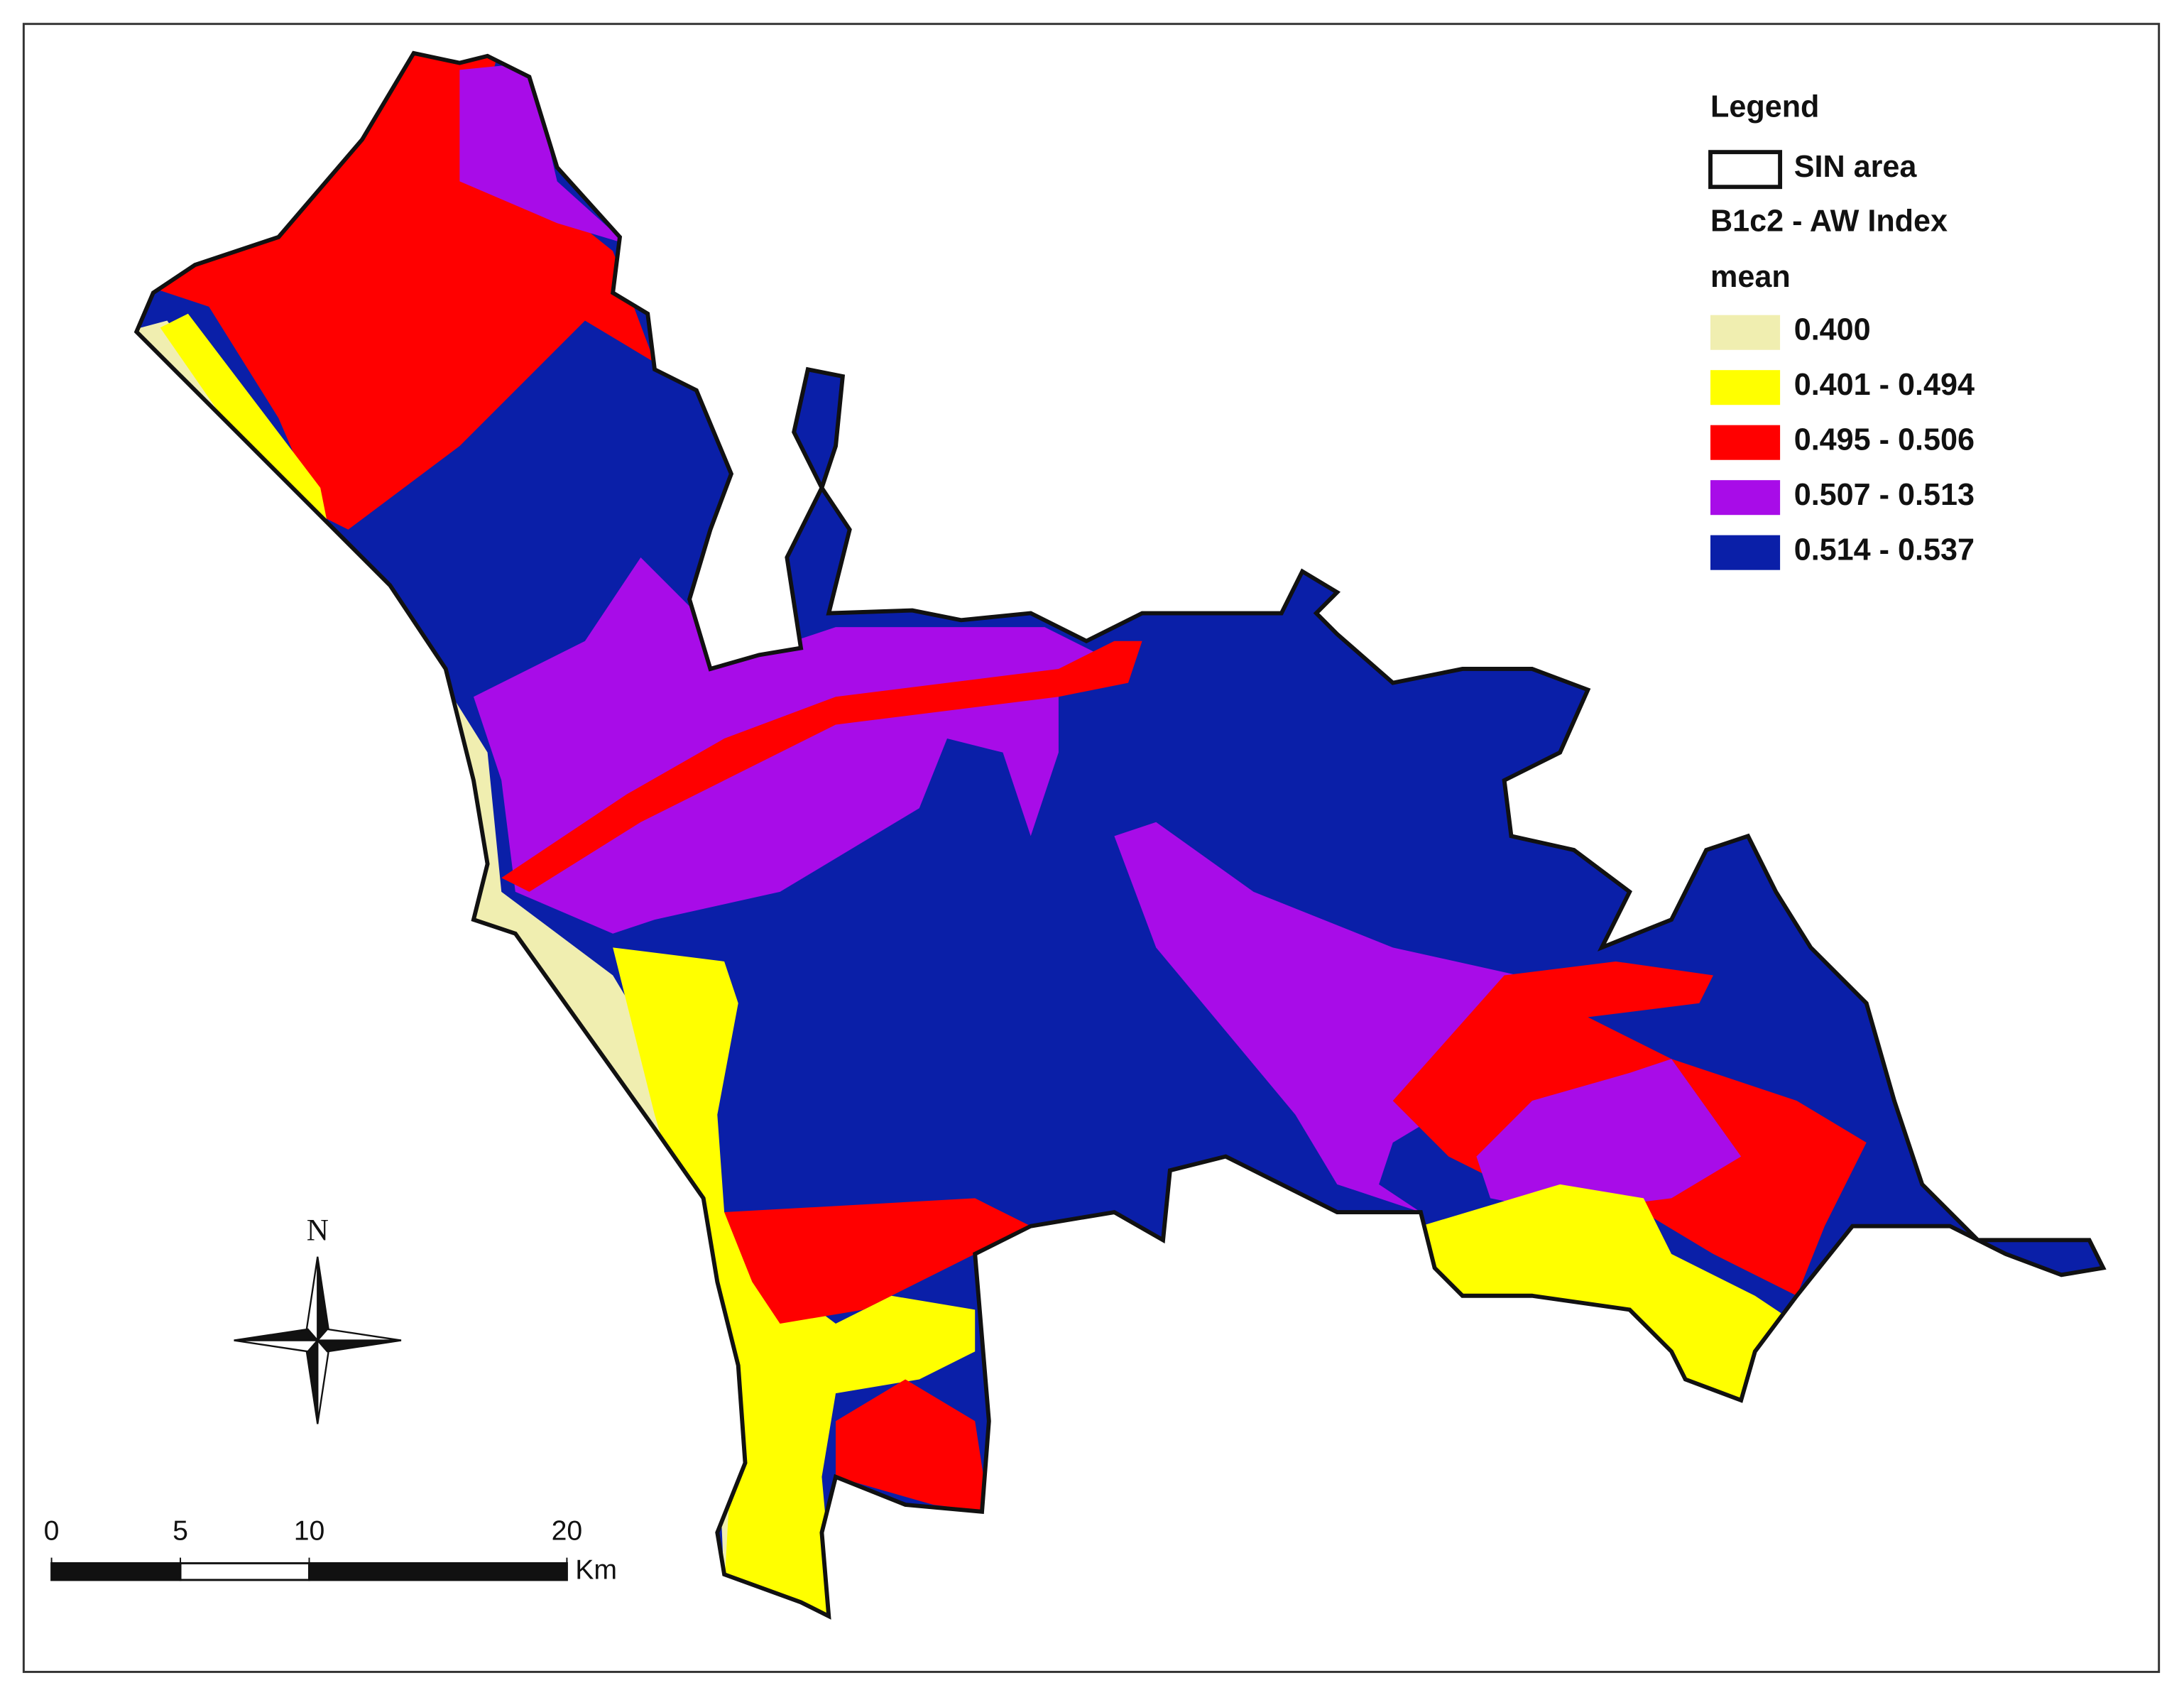 This screenshot has width=2184, height=1700. What do you see at coordinates (1856, 167) in the screenshot?
I see `legend-label: SIN area` at bounding box center [1856, 167].